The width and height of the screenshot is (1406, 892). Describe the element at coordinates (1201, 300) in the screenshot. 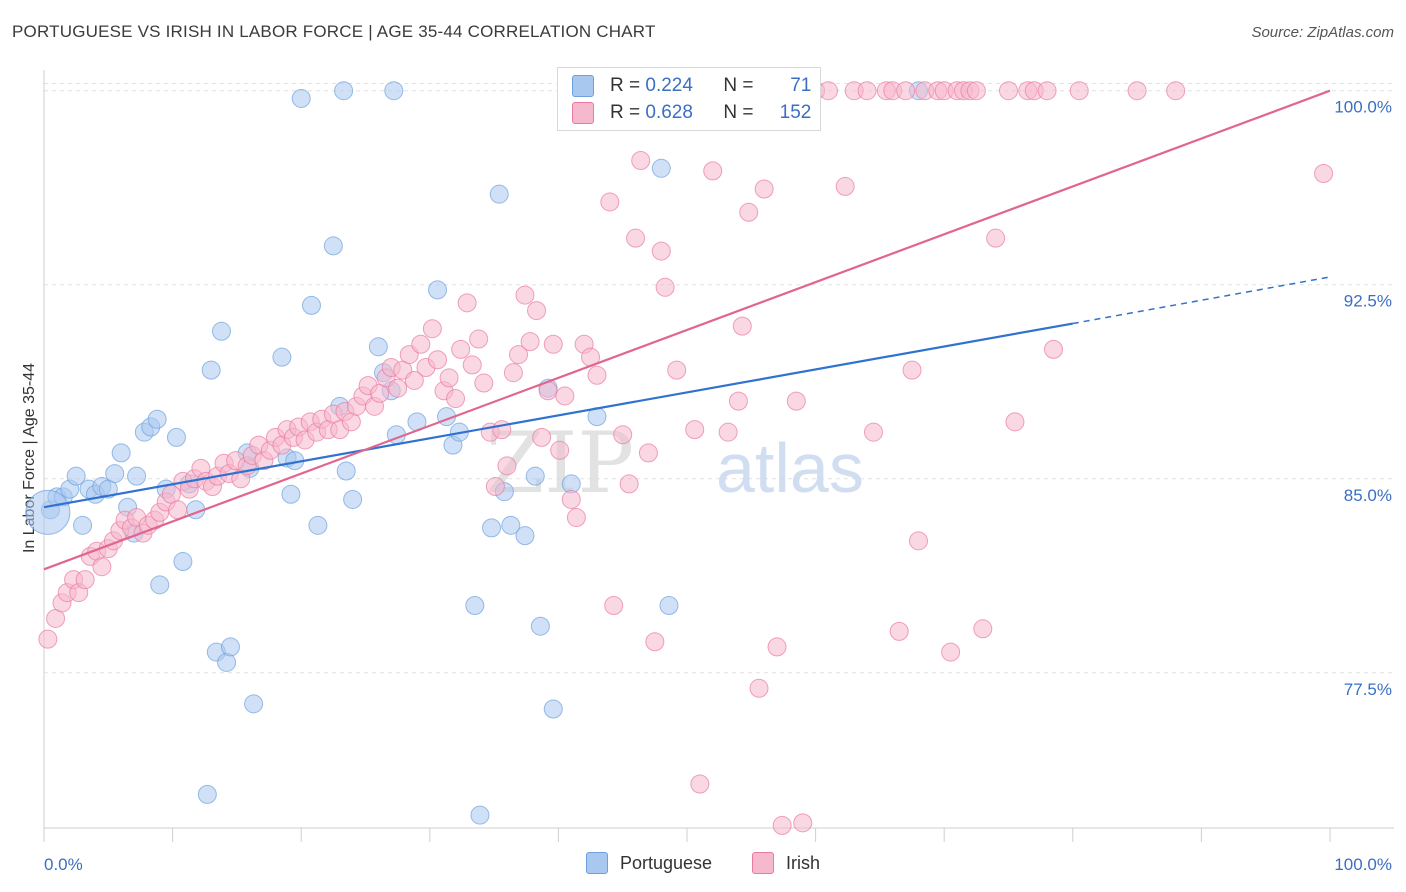

I see `portuguese-trend-extension` at that location.